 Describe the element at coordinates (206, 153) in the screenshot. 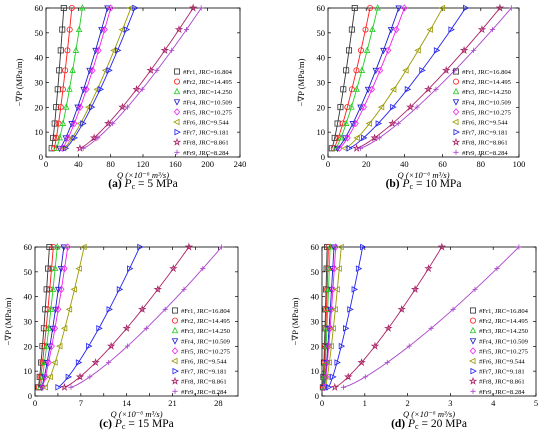

I see `legend-label-fr9: #Fr9, JRC=8.284` at that location.